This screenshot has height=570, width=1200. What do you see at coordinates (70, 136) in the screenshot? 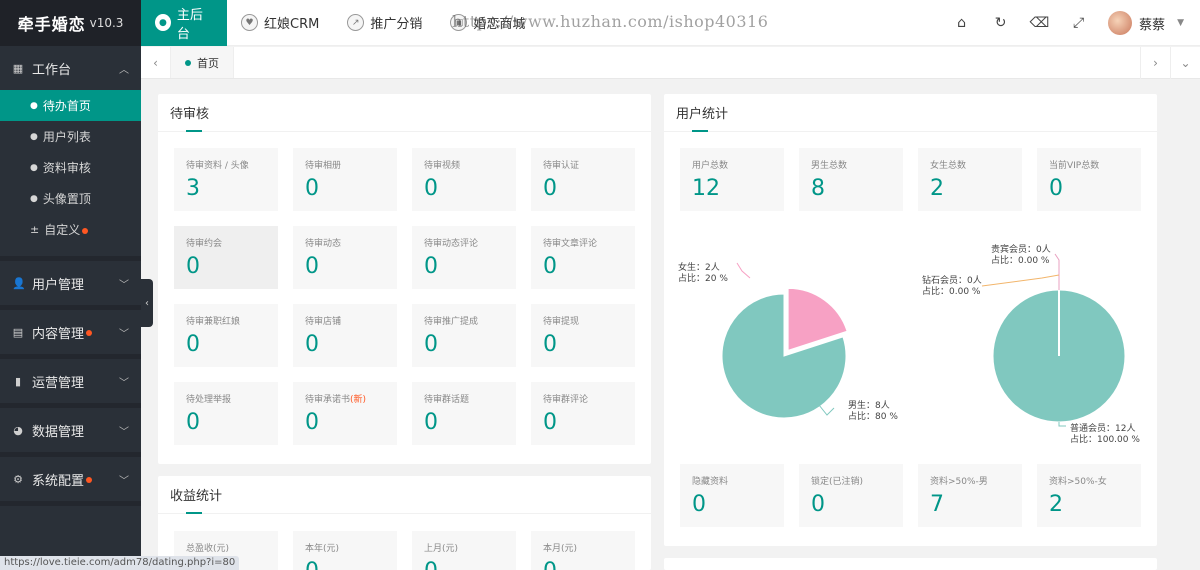
I see `sidebar-item-user-list: ● 用户列表` at bounding box center [70, 136].